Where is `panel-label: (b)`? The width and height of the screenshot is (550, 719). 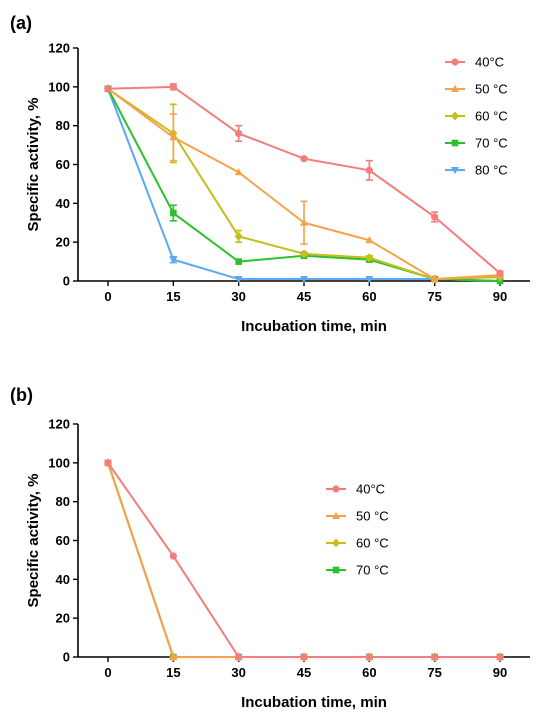
panel-label: (b) is located at coordinates (21, 395).